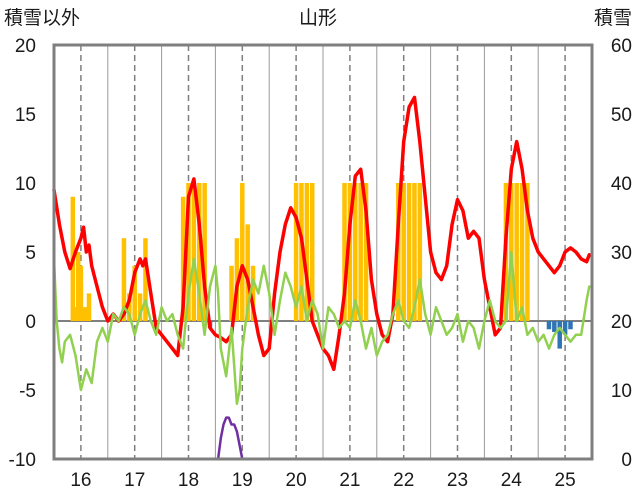 This screenshot has height=501, width=636. What do you see at coordinates (25, 184) in the screenshot?
I see `y-left-tick-label: 10` at bounding box center [25, 184].